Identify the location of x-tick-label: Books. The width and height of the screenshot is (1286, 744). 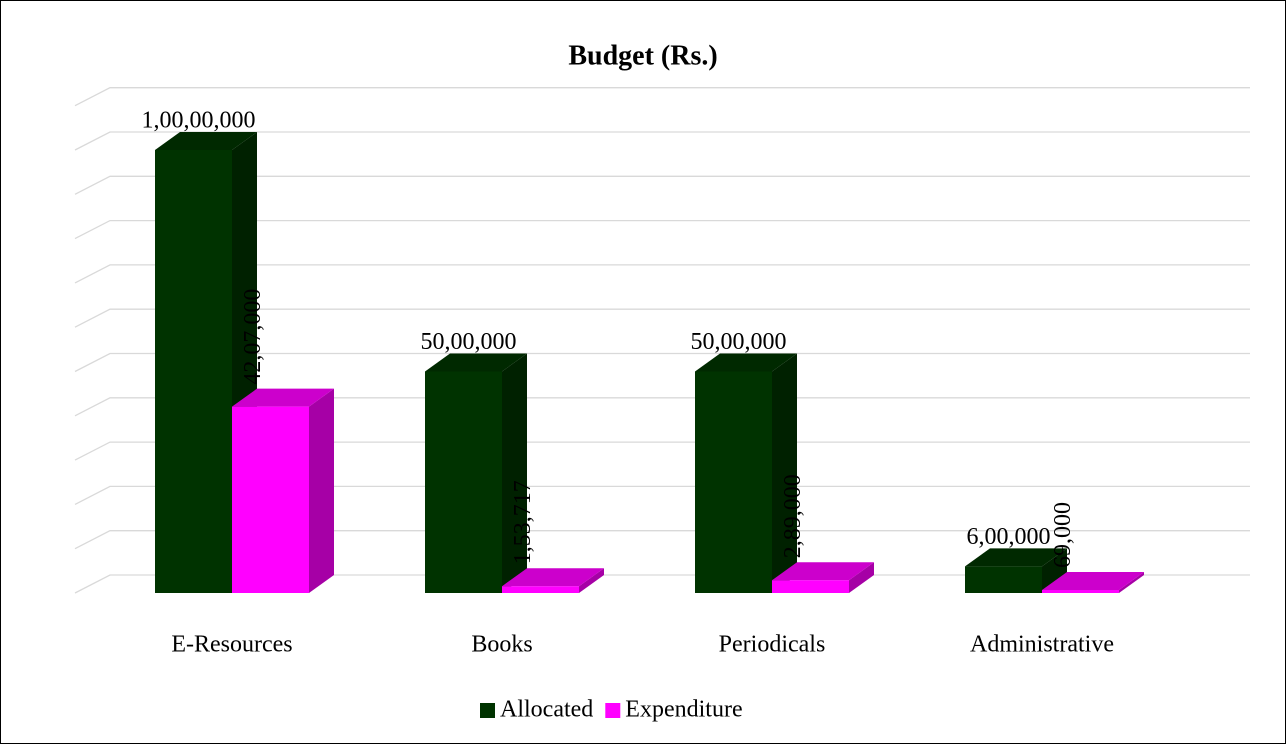
(501, 645).